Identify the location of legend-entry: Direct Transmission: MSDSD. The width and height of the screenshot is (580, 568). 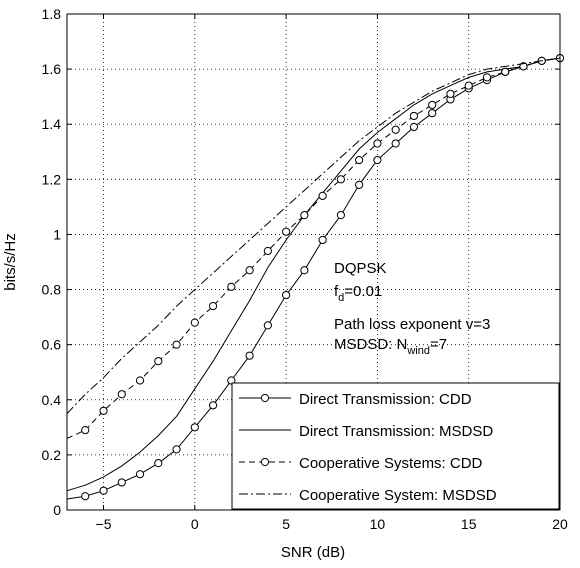
(366, 431).